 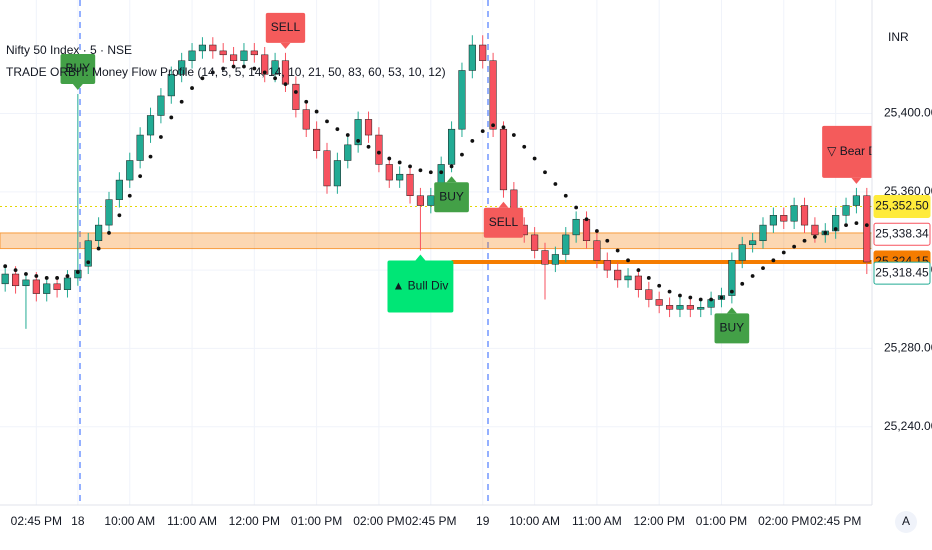 What do you see at coordinates (316, 521) in the screenshot?
I see `x-tick-label: 01:00 PM` at bounding box center [316, 521].